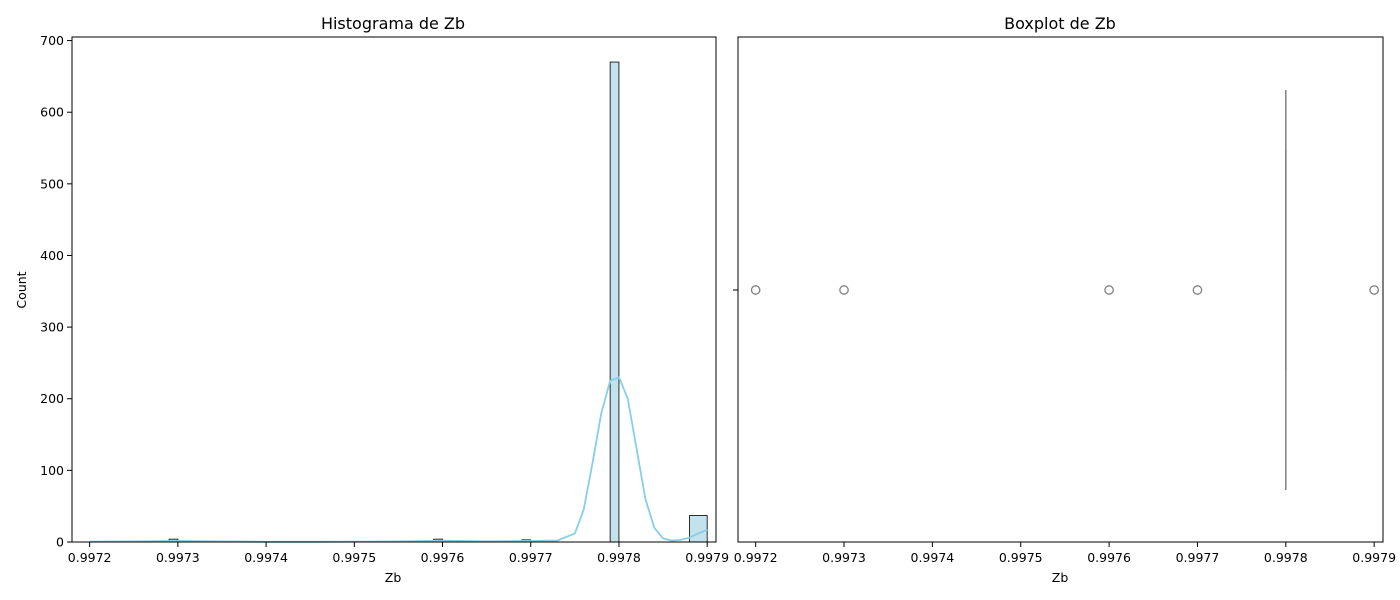  I want to click on histogram-x-tick-label: 0.9977, so click(531, 557).